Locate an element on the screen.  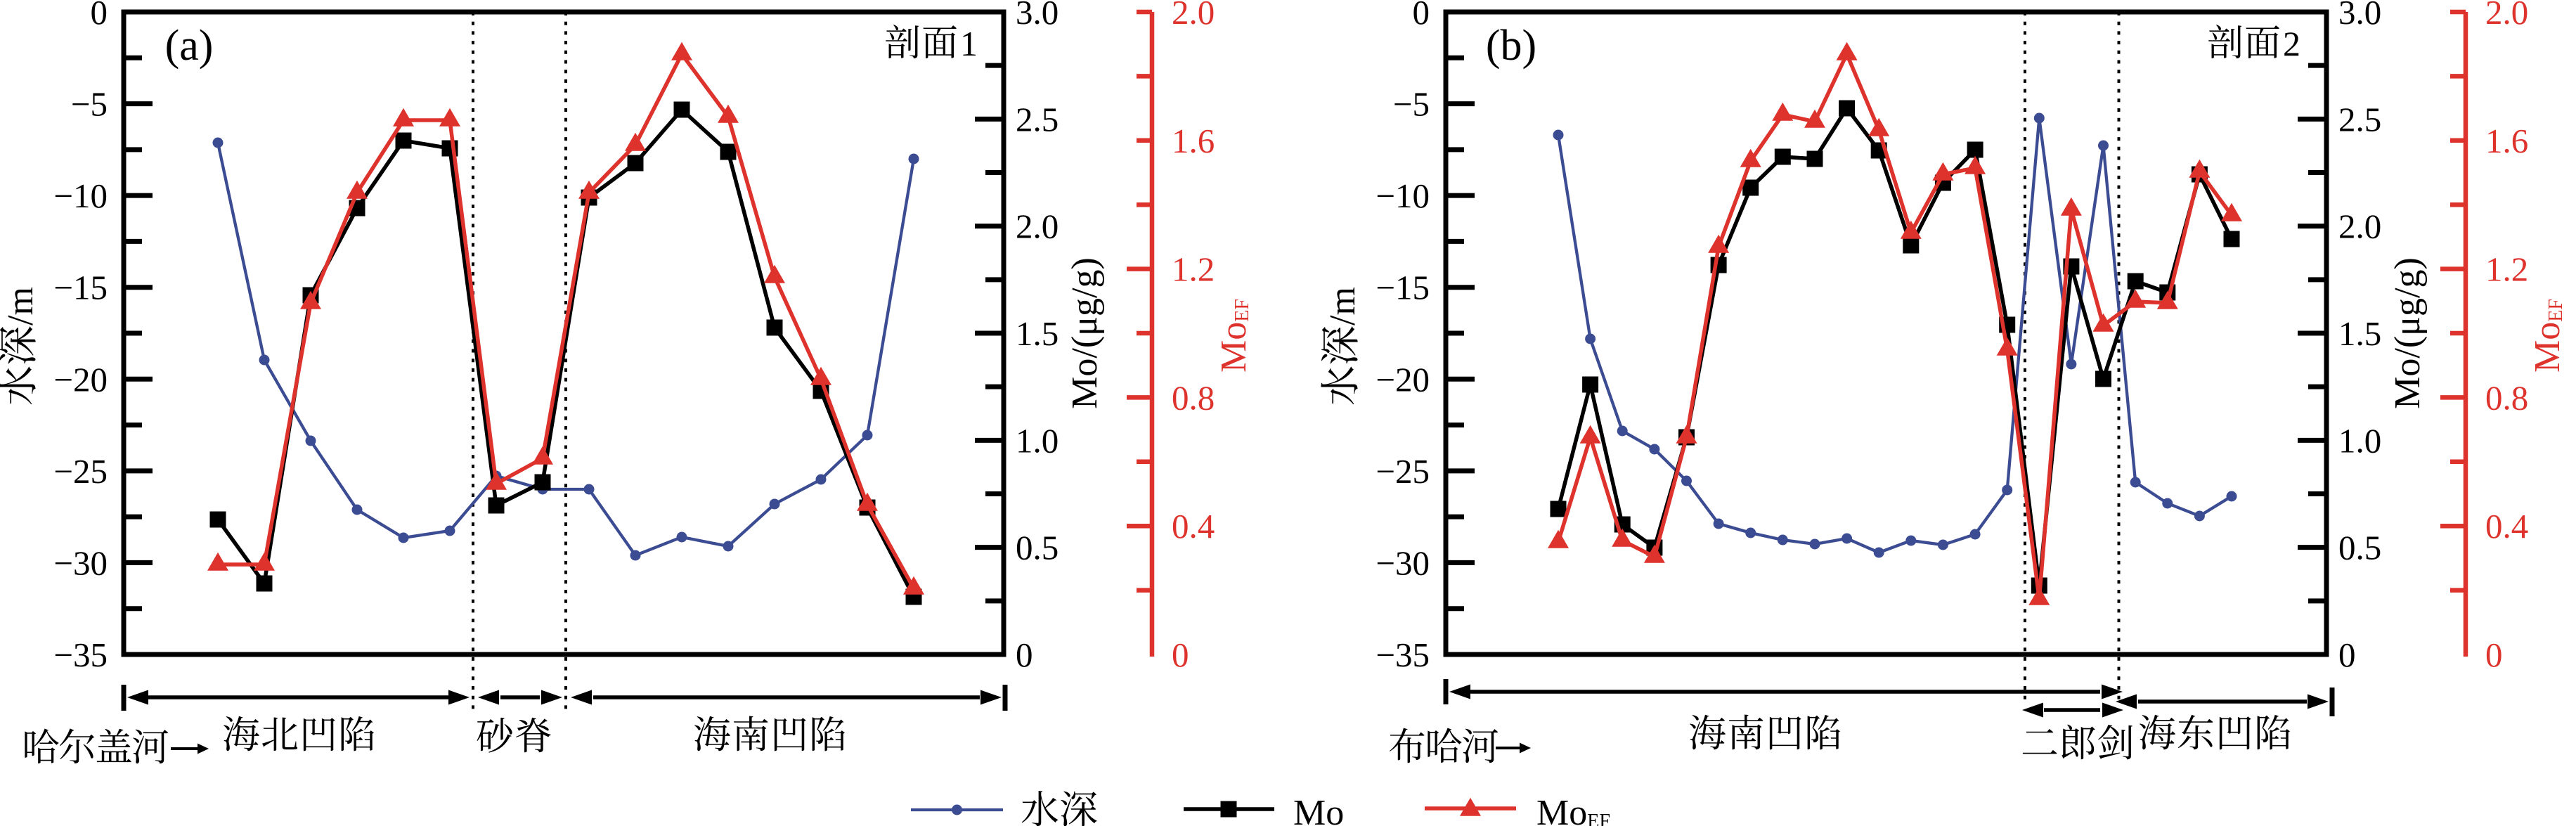
svg-text: 1 is located at coordinates (969, 43).